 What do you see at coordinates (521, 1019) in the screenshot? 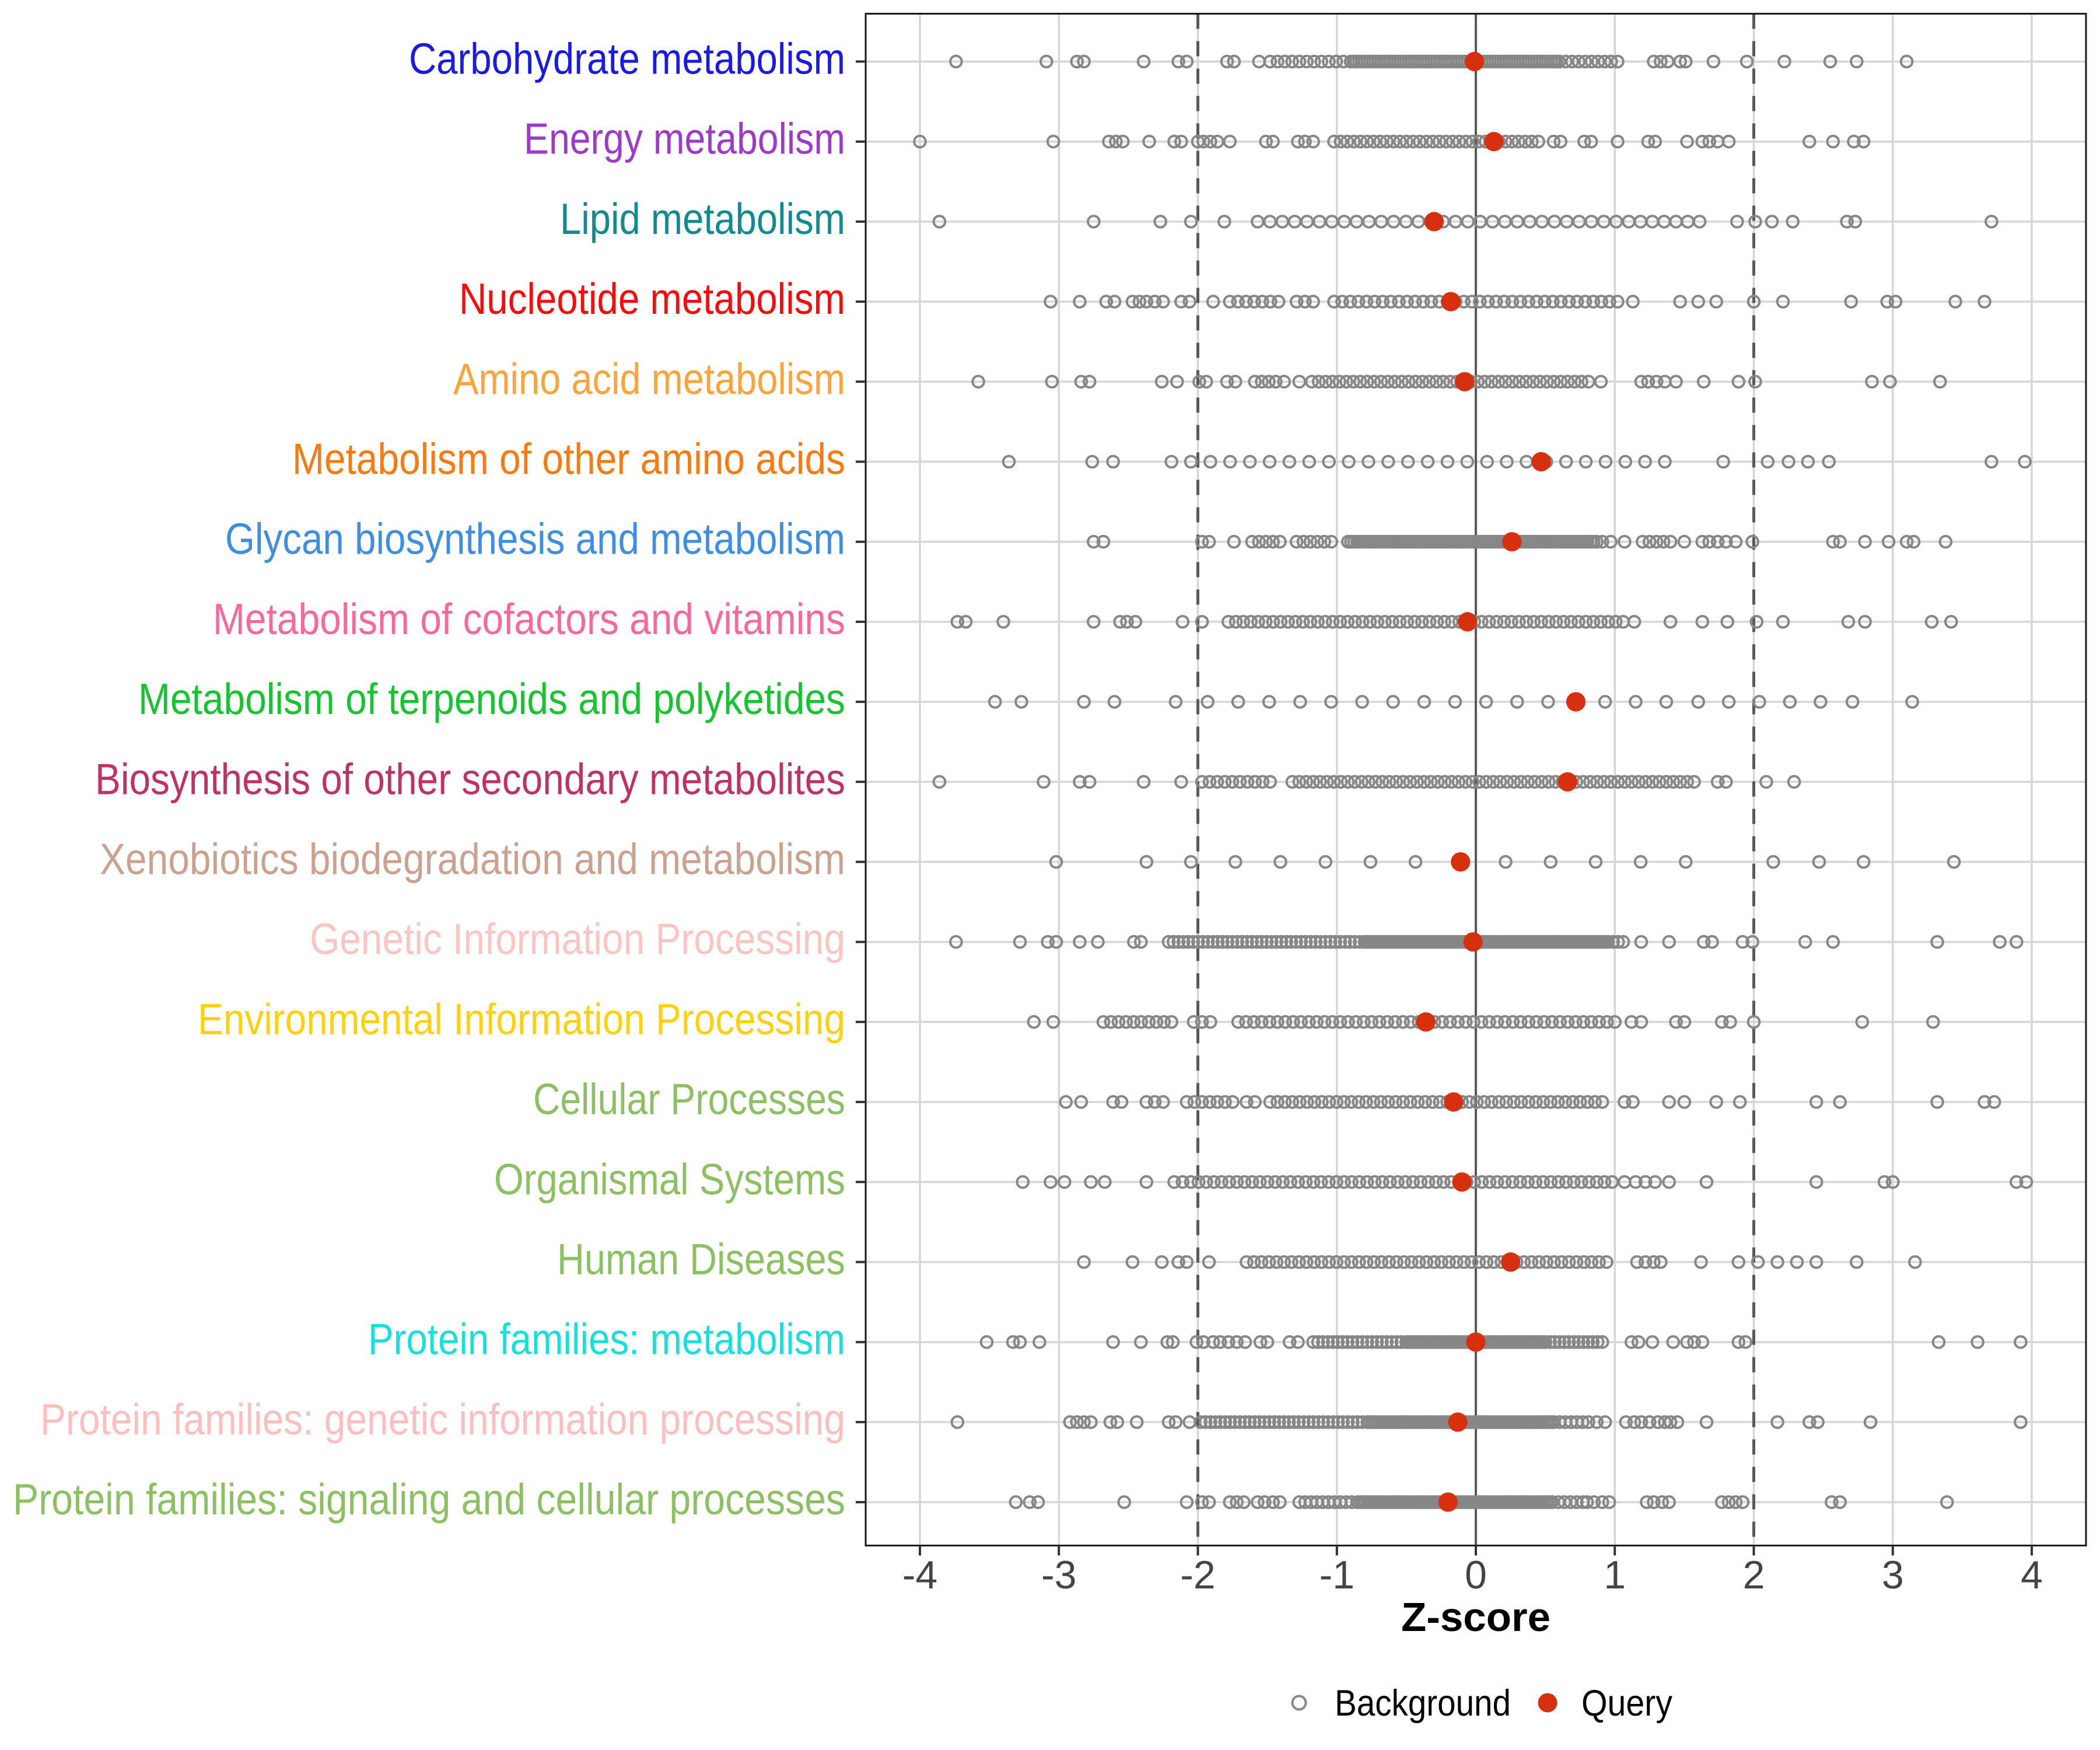
I see `svg-text:Environmental Information Proc: Environmental Information Processing` at bounding box center [521, 1019].